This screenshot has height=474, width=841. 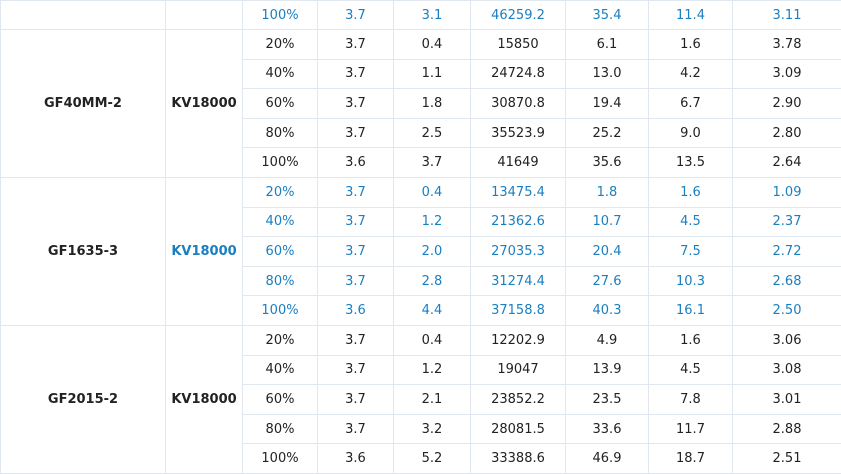 What do you see at coordinates (607, 429) in the screenshot?
I see `data-cell: 33.6` at bounding box center [607, 429].